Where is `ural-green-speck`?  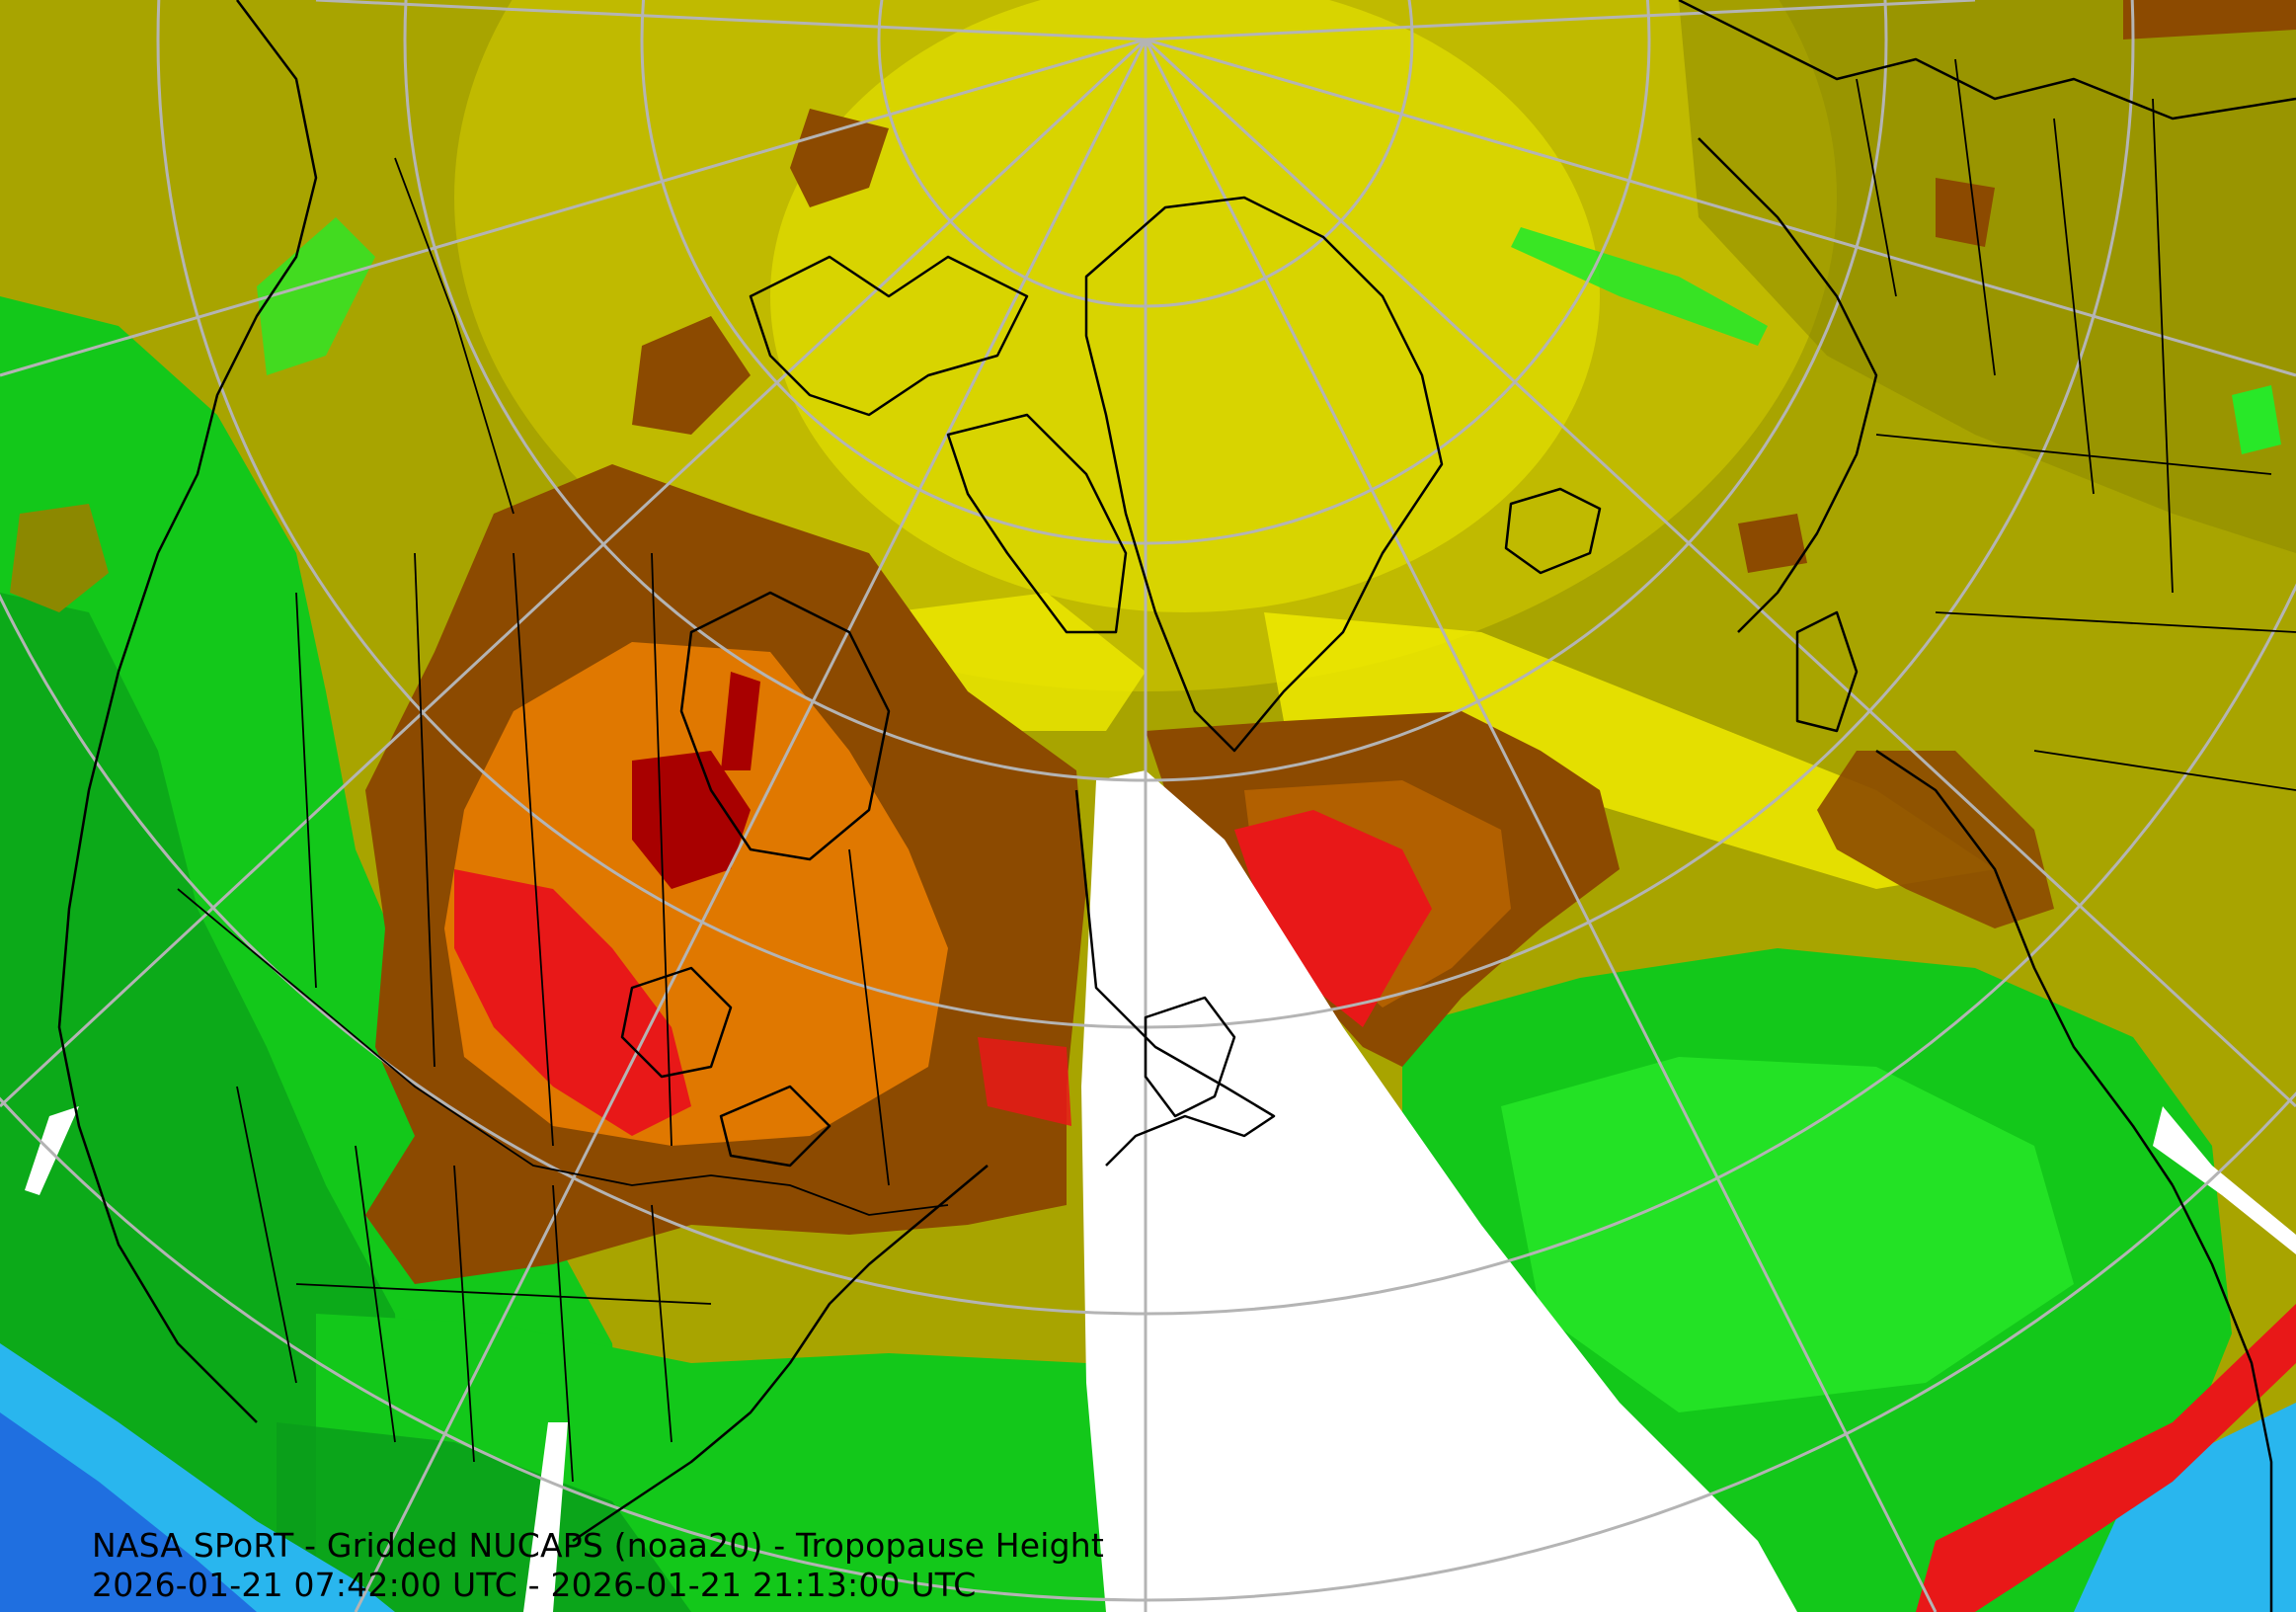 ural-green-speck is located at coordinates (2256, 419).